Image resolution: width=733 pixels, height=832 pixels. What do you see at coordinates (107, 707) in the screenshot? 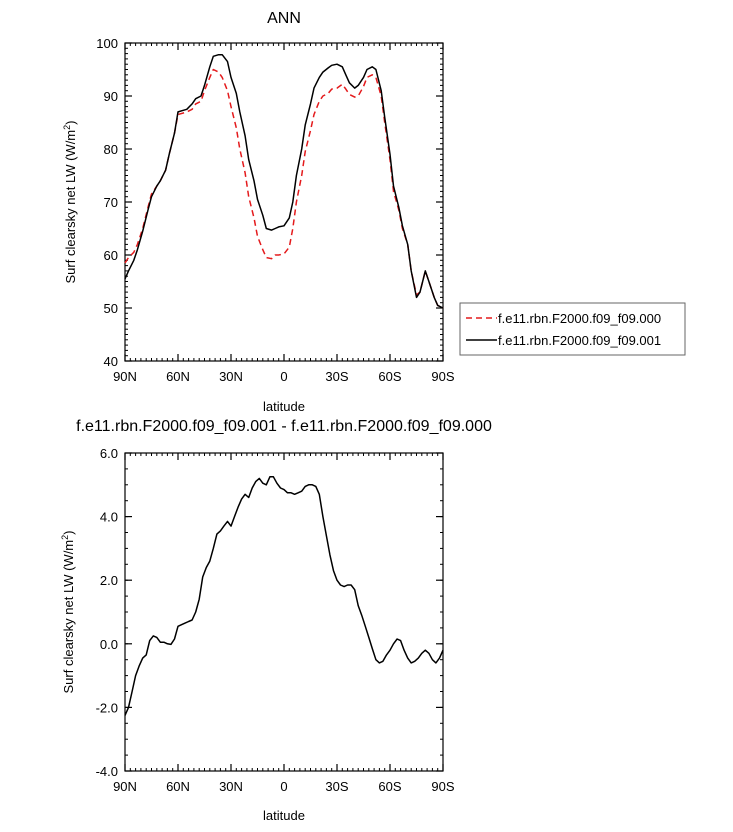
I see `bottom-y-tick-label: -2.0` at bounding box center [107, 707].